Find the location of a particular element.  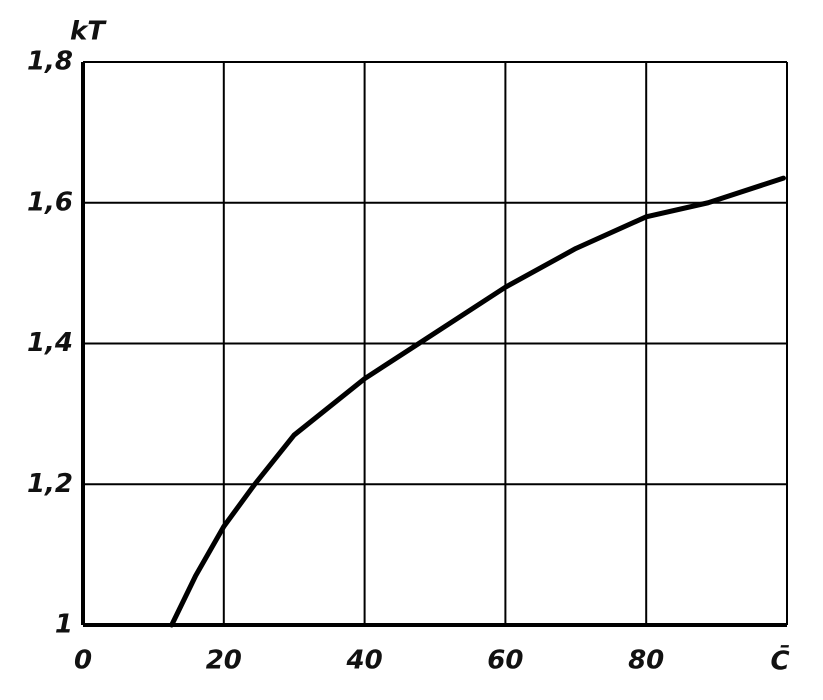

x-axis-label: C̄ is located at coordinates (779, 660).